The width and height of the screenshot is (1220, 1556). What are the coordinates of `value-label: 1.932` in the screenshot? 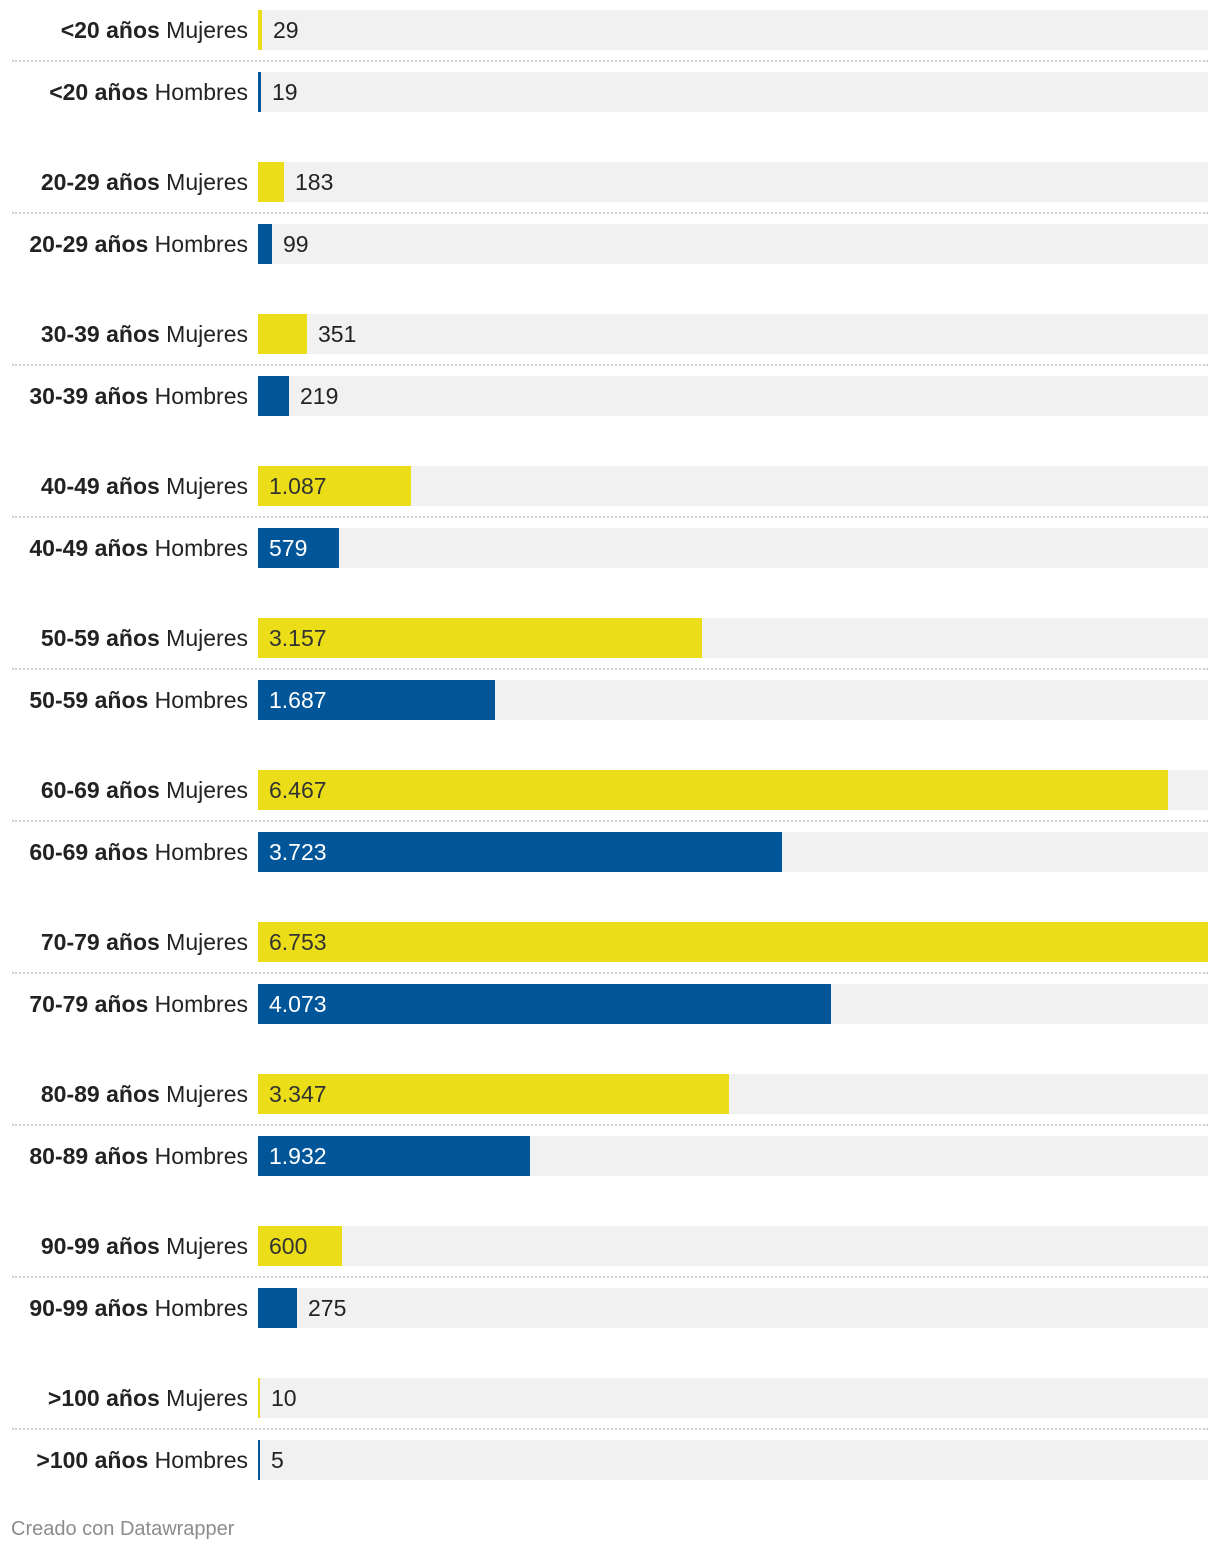 It's located at (298, 1156).